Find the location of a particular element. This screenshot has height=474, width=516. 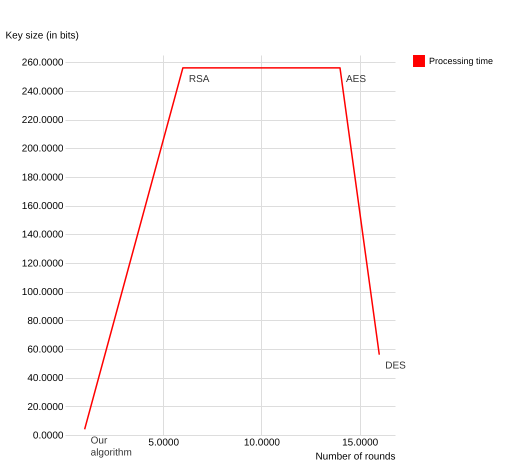

y-tick-label: 40.0000 is located at coordinates (45, 378).